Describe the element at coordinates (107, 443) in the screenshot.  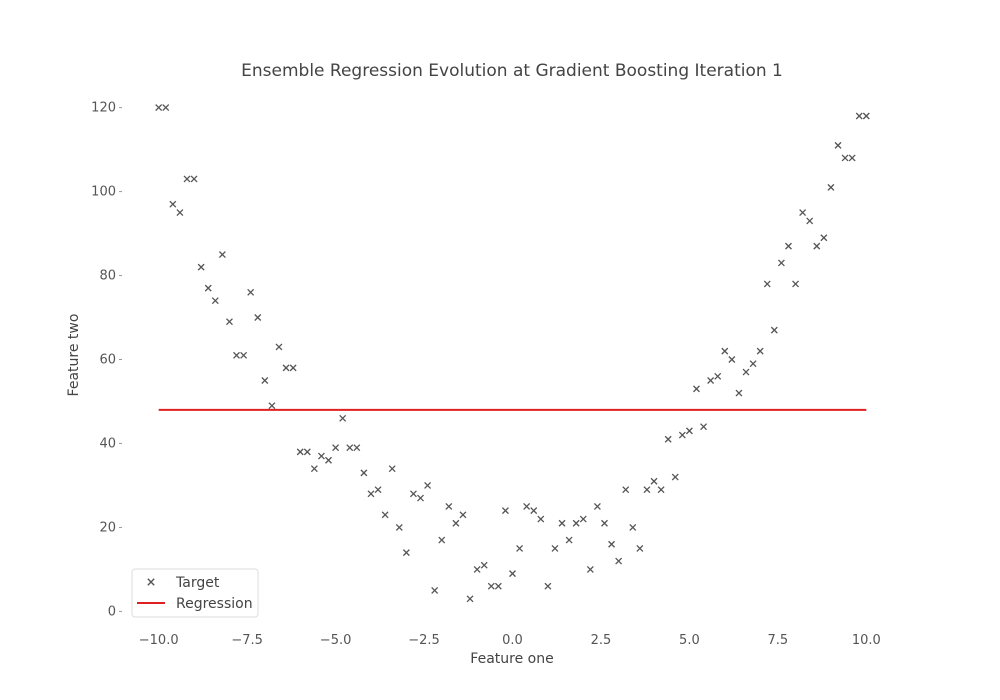
I see `y-tick-label: 40` at that location.